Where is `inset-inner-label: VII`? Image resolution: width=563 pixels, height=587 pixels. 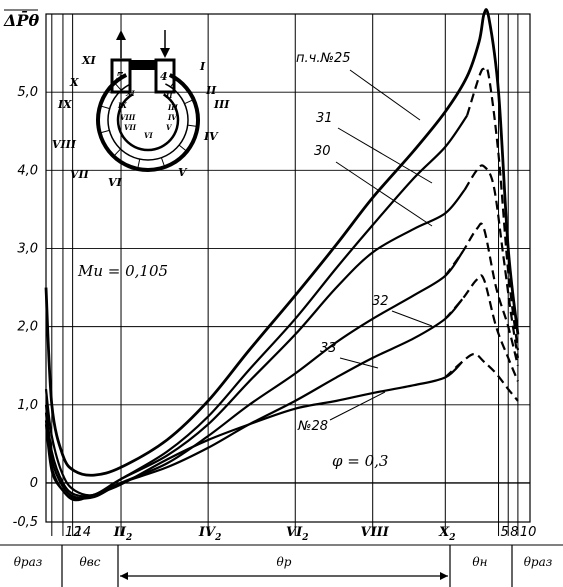
inset-inner-label: VII is located at coordinates (130, 127).